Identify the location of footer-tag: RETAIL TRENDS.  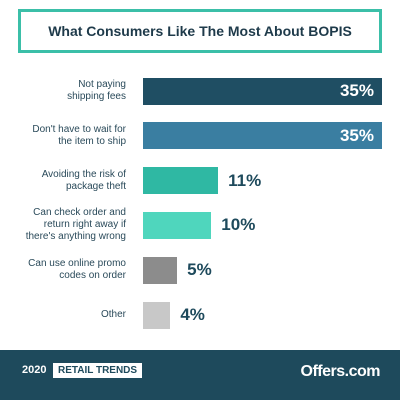
(98, 370).